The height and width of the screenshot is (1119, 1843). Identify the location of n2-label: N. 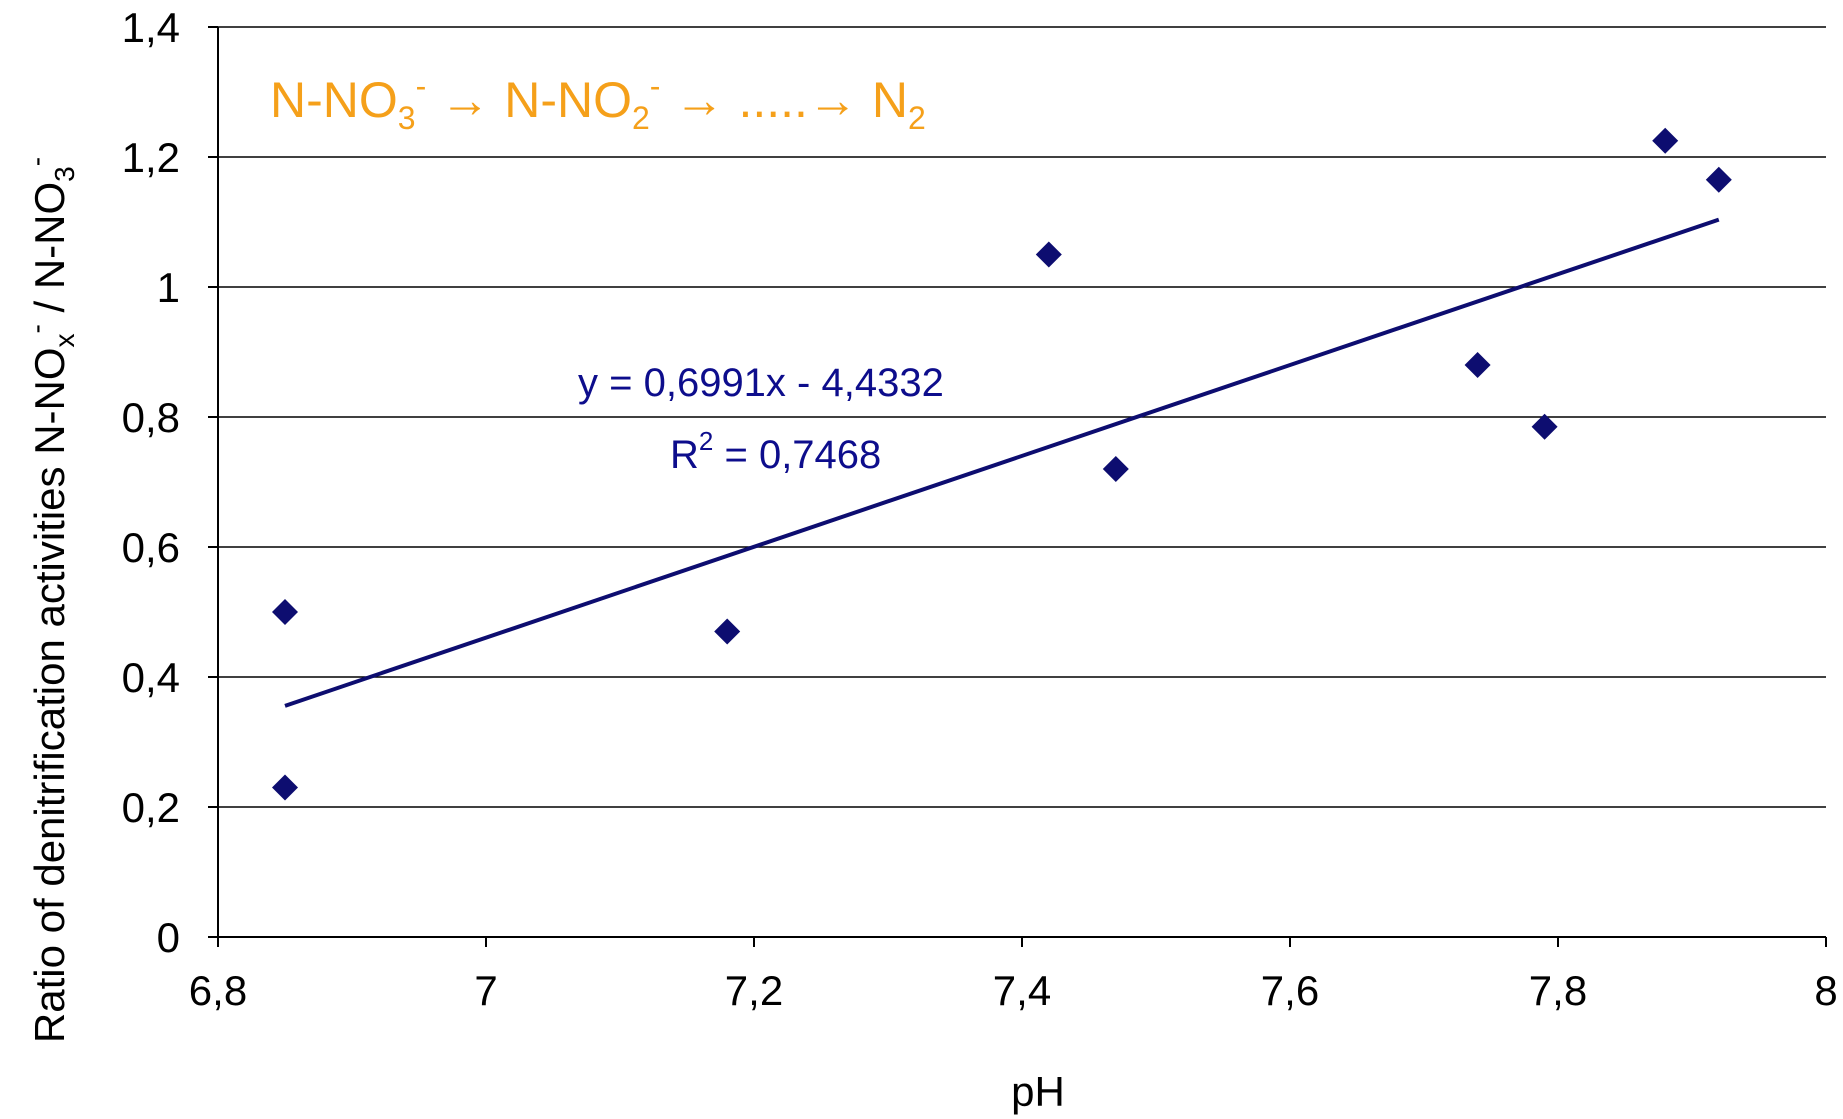
(890, 100).